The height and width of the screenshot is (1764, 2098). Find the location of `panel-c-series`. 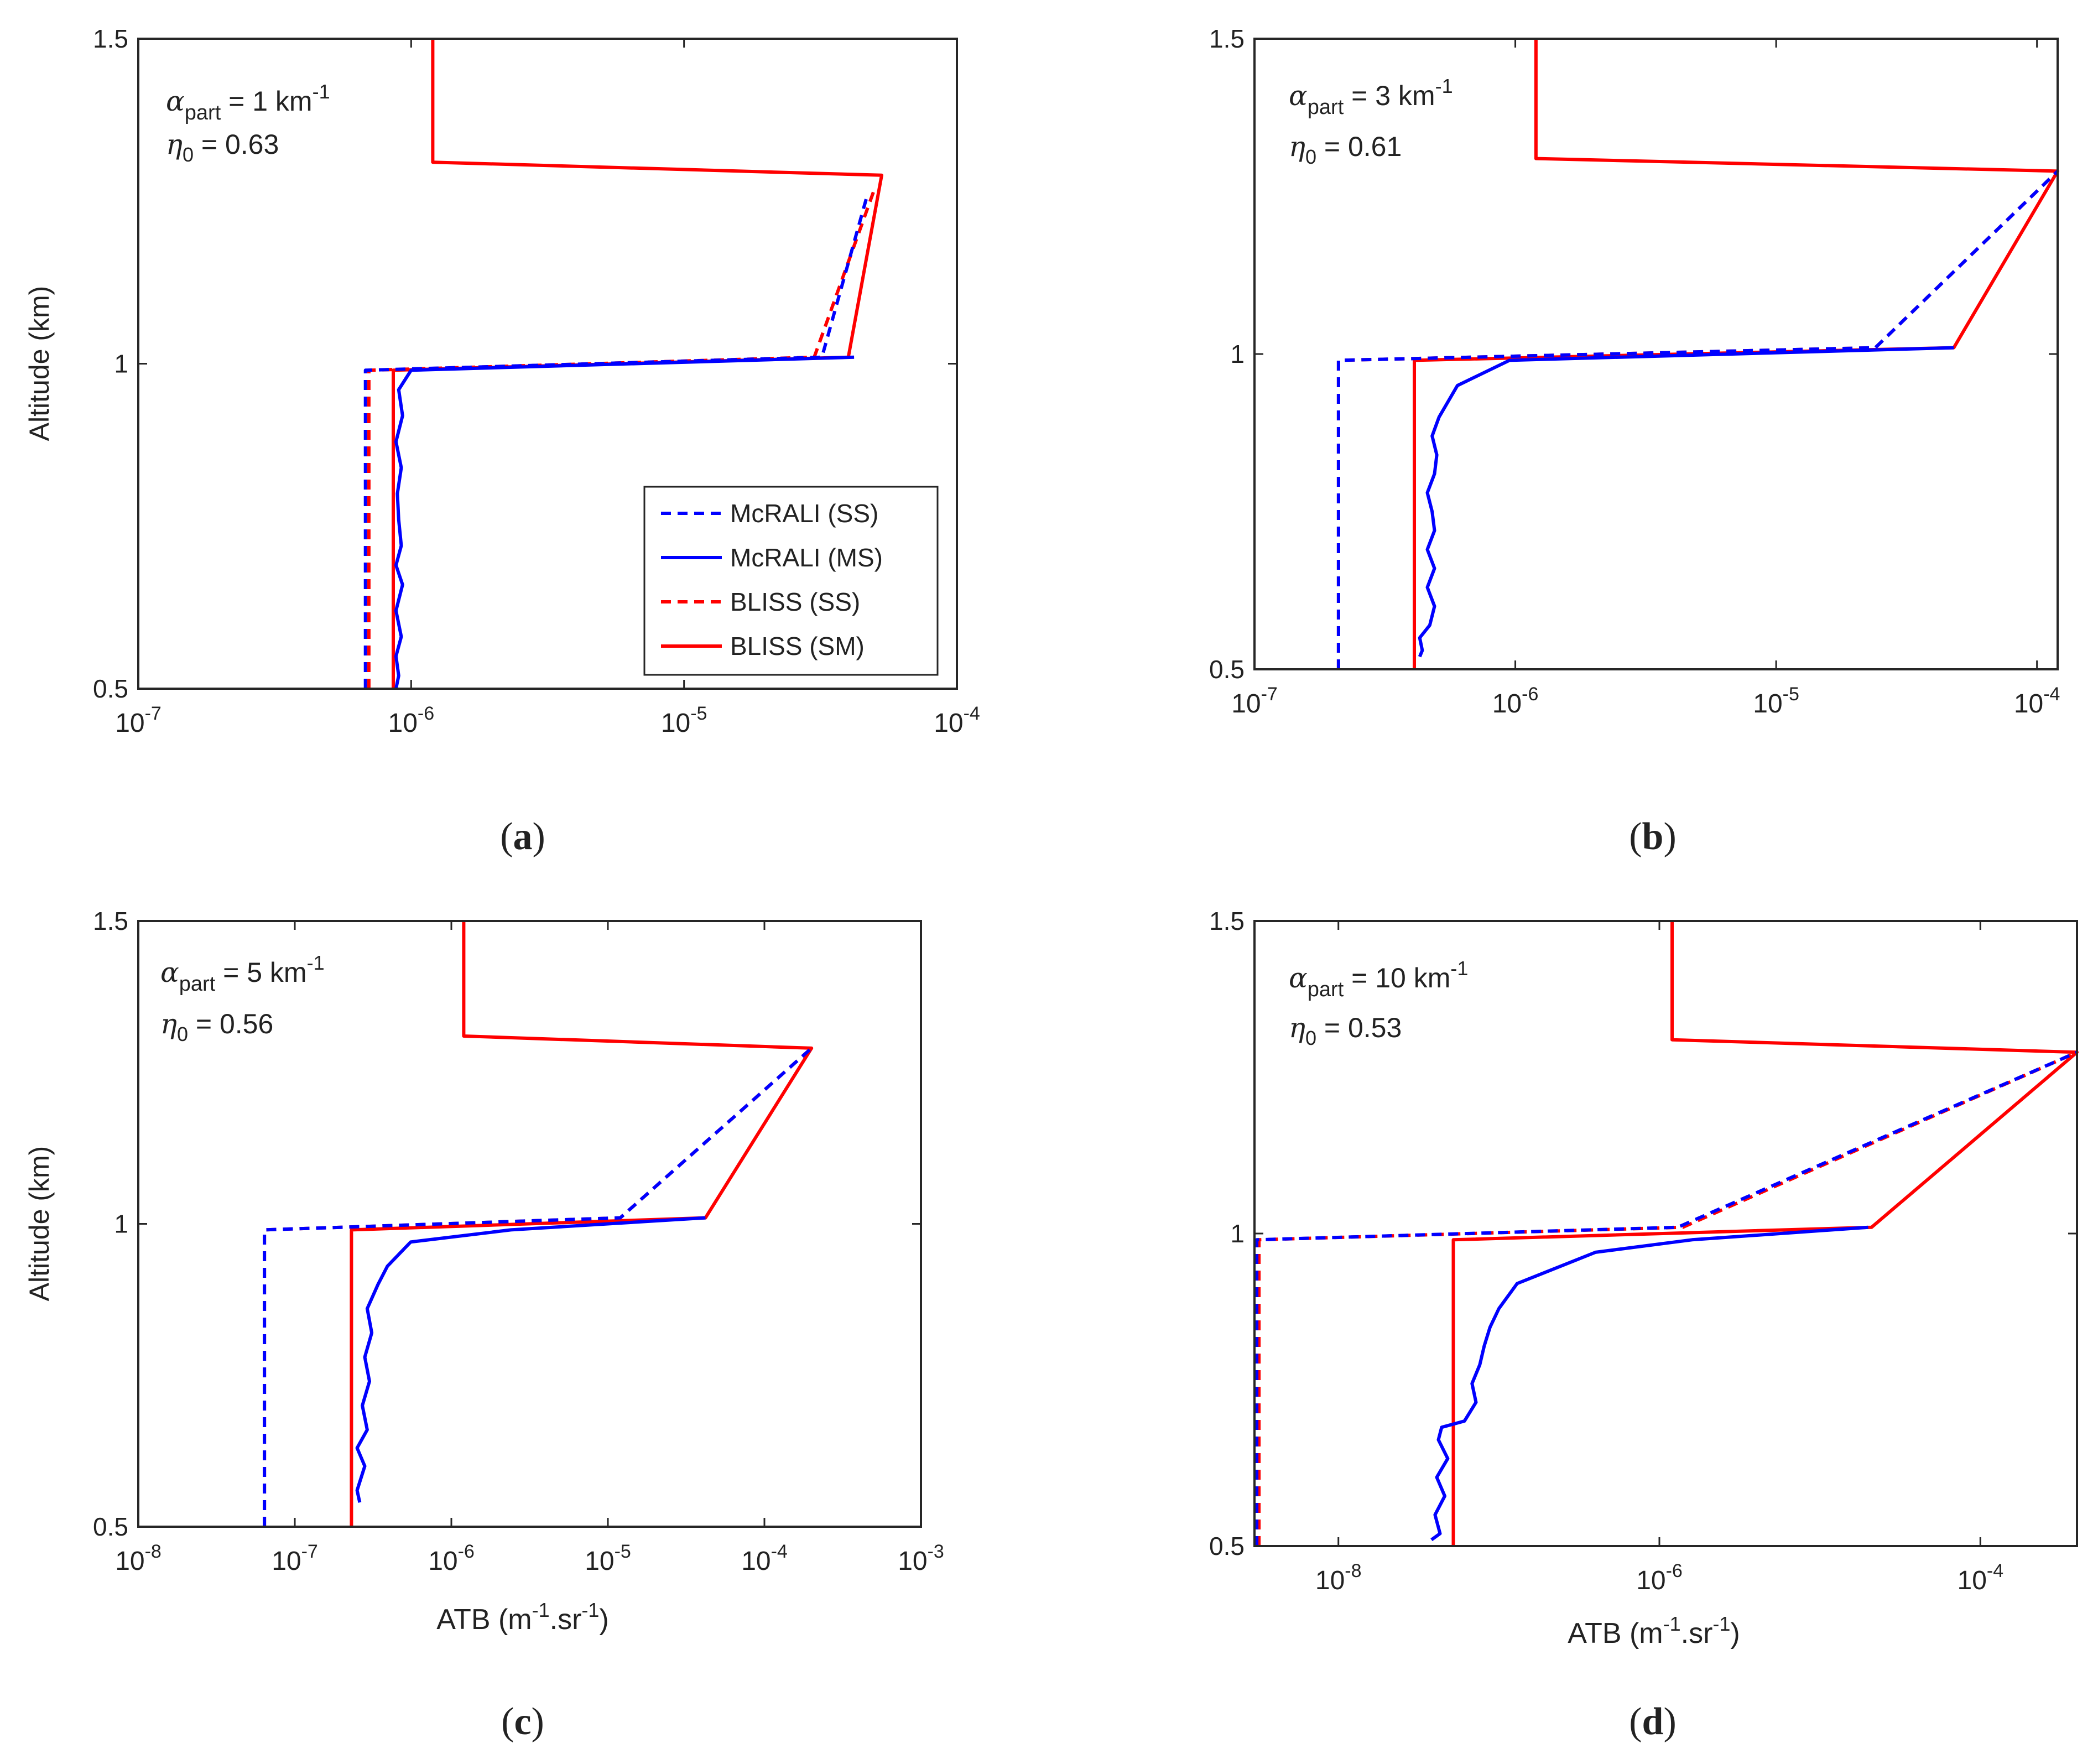

panel-c-series is located at coordinates (538, 1224).